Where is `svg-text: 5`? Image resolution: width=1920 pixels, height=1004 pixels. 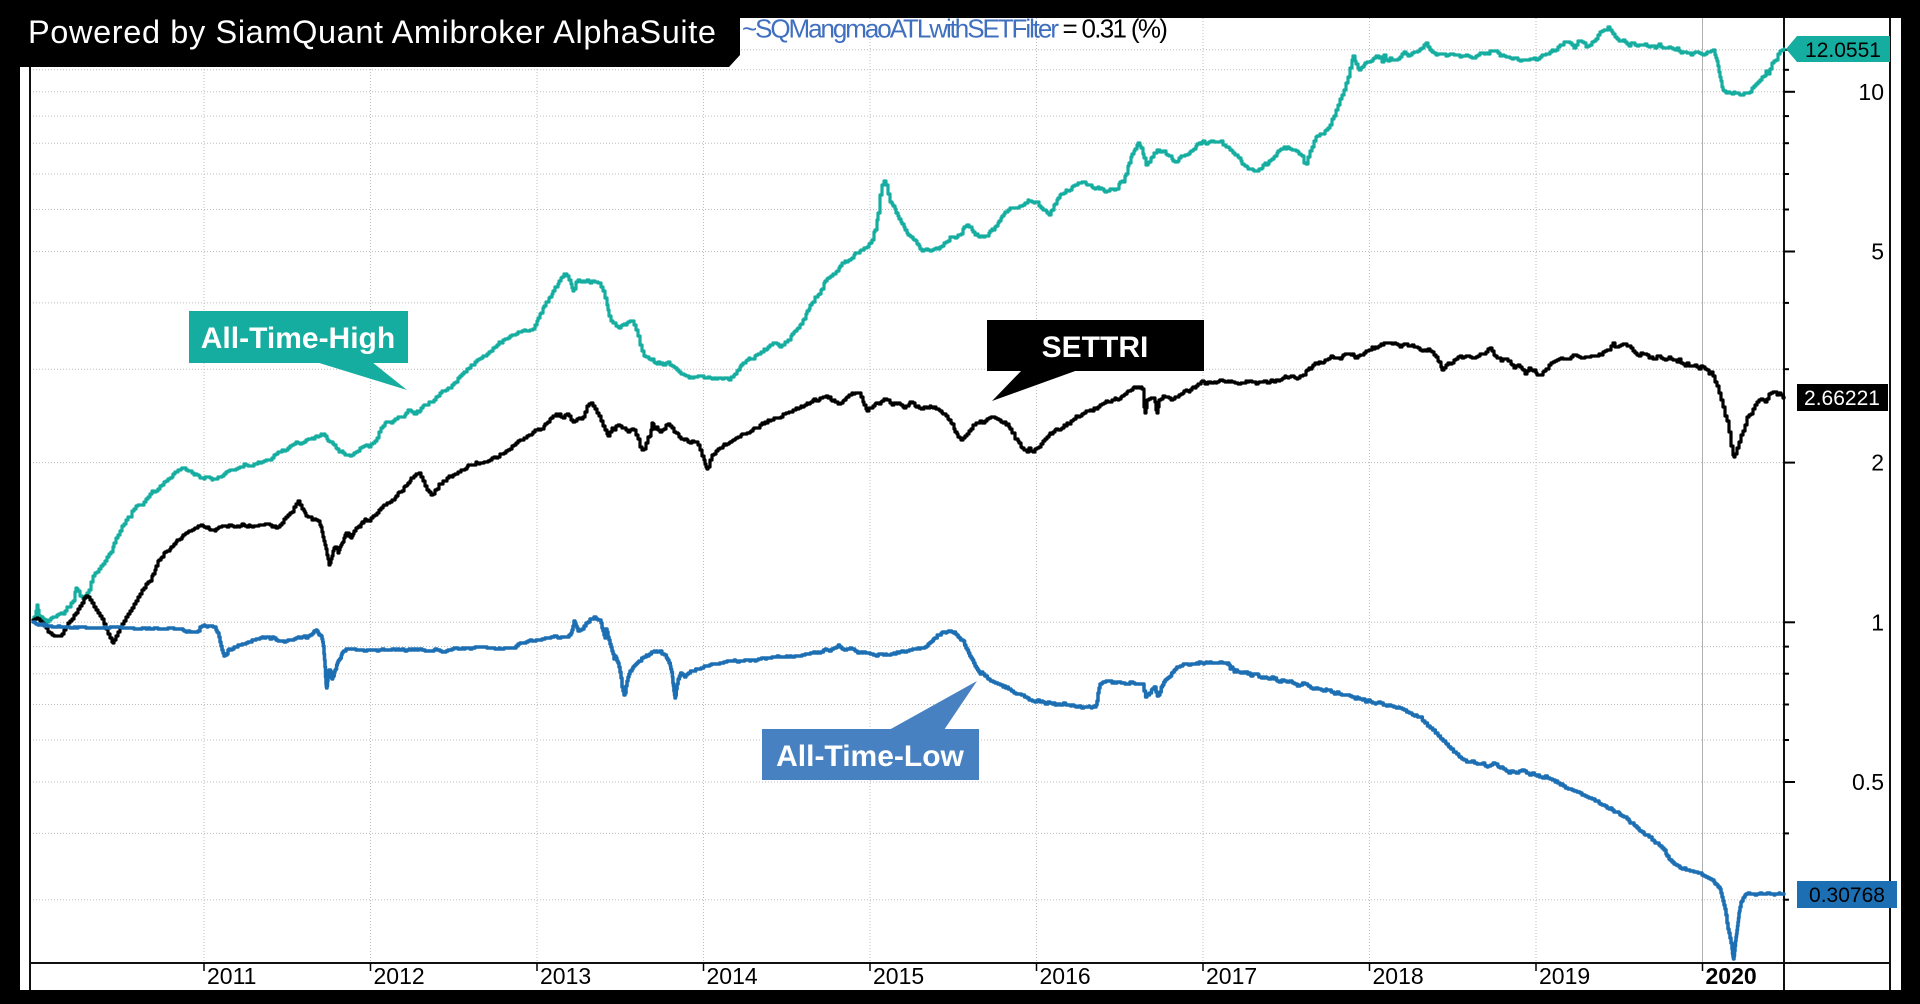
svg-text: 5 is located at coordinates (1877, 252).